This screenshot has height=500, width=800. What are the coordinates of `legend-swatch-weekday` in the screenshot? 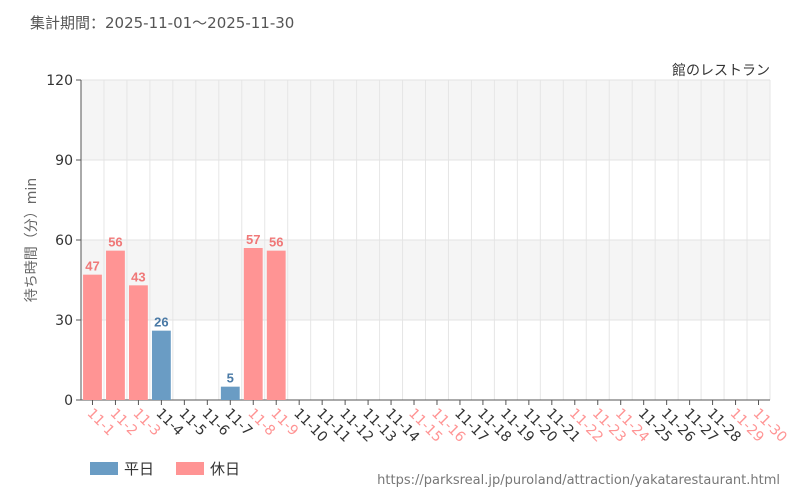 It's located at (104, 468).